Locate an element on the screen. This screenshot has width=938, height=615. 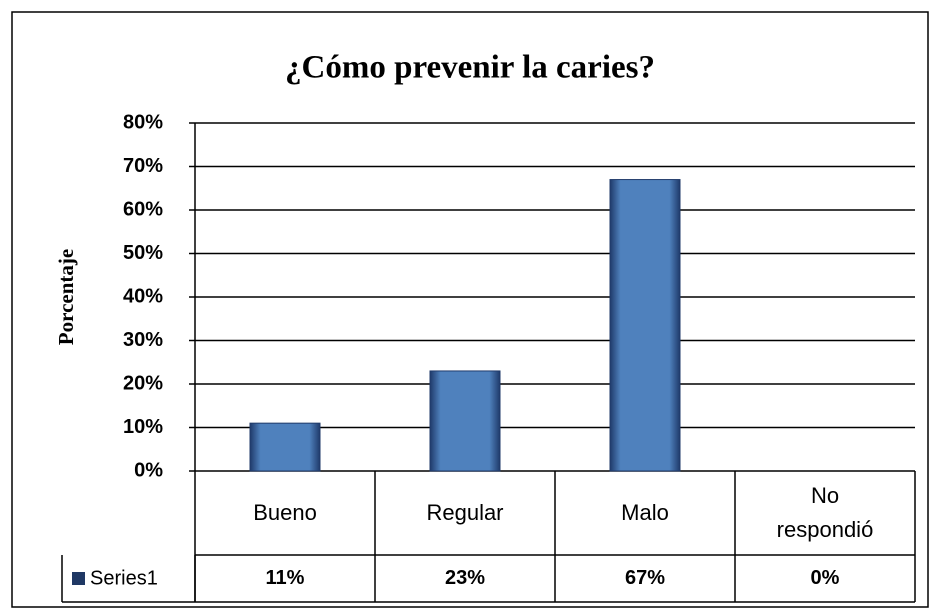
category-cell: Regular is located at coordinates (465, 512).